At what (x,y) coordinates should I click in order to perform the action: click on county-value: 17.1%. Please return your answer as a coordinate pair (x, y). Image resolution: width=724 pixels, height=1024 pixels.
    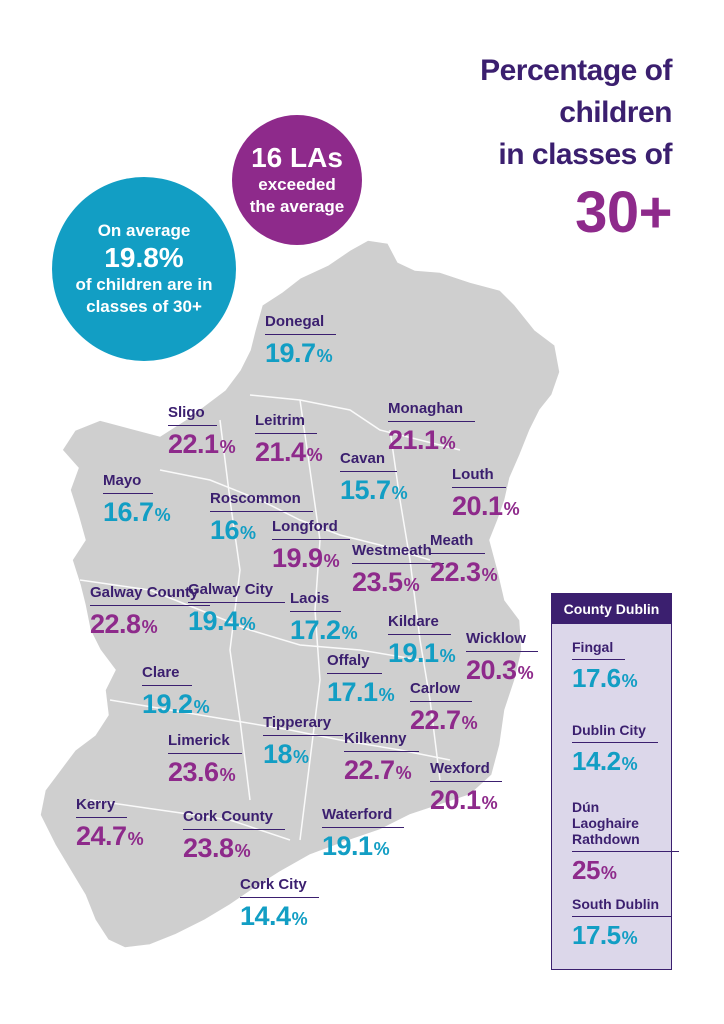
    Looking at the image, I should click on (361, 693).